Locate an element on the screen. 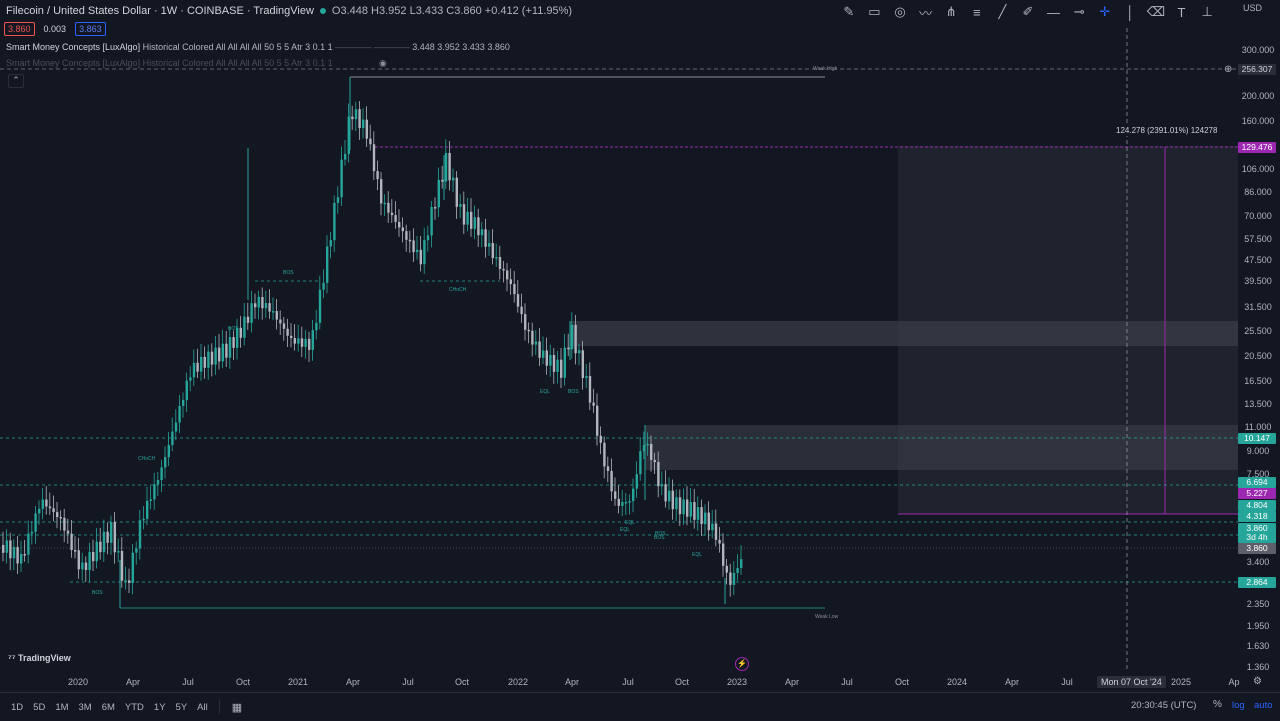 This screenshot has height=721, width=1280. collapse-legend-button: ⌃ is located at coordinates (16, 81).